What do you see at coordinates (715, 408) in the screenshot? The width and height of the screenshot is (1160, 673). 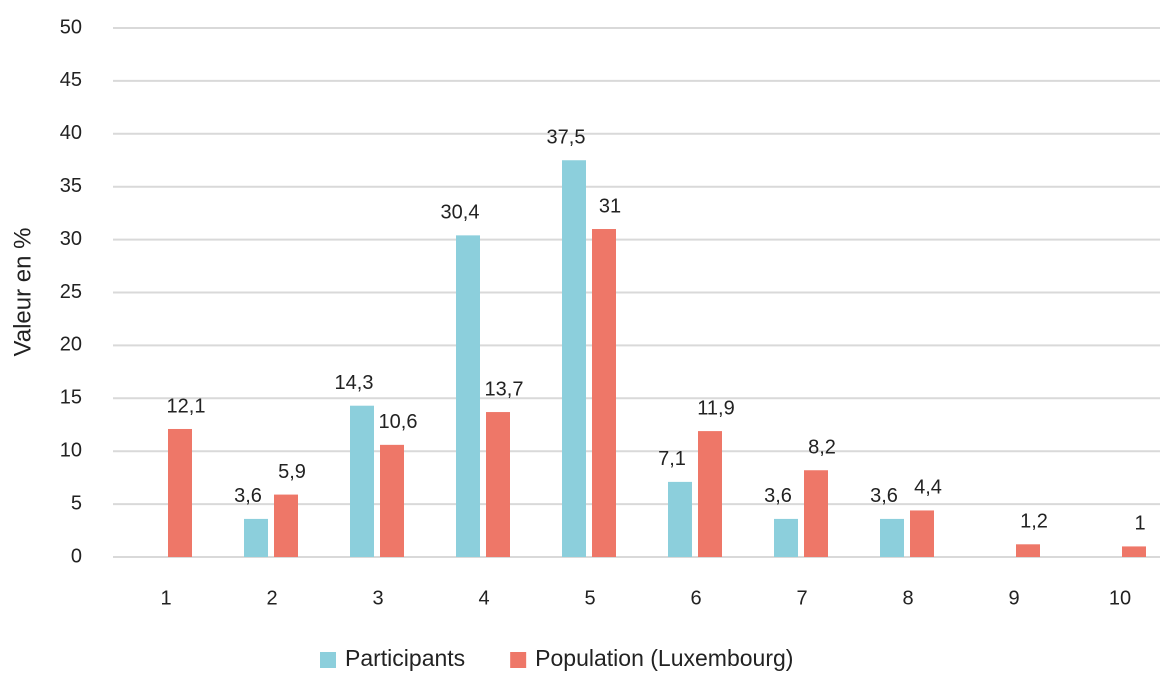 I see `data-label: 11,9` at bounding box center [715, 408].